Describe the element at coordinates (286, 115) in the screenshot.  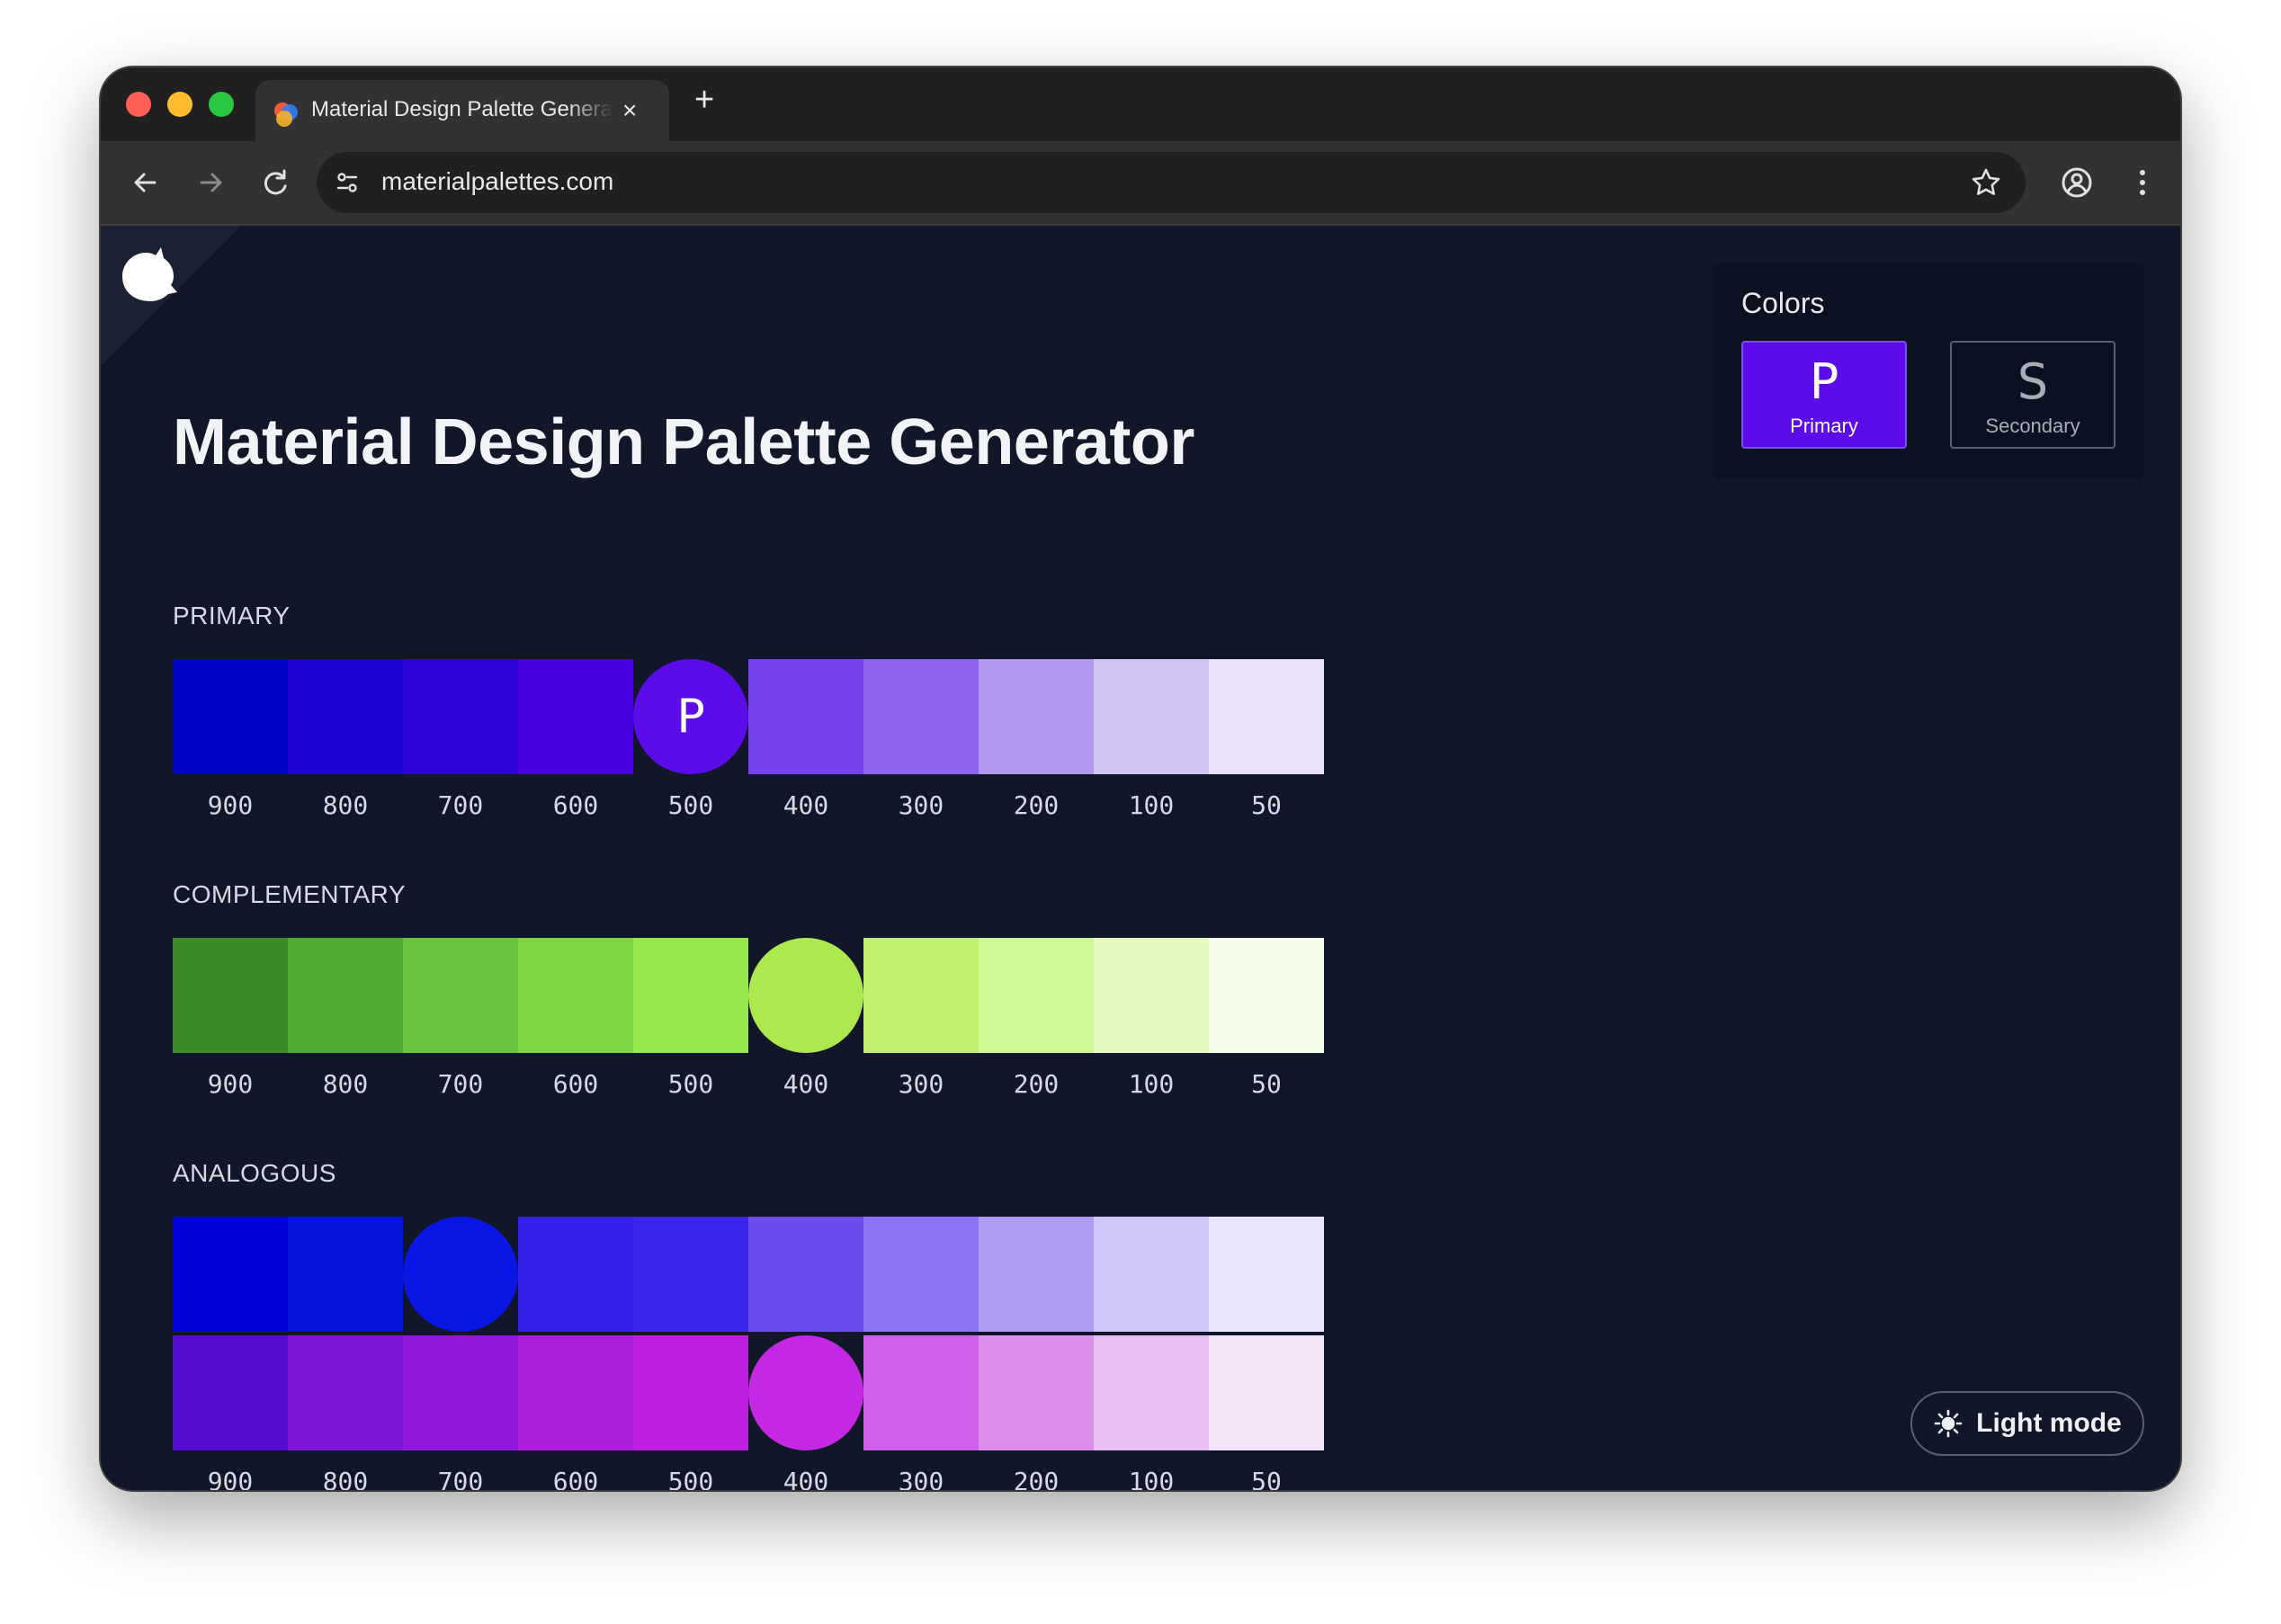
I see `favicon-icon` at that location.